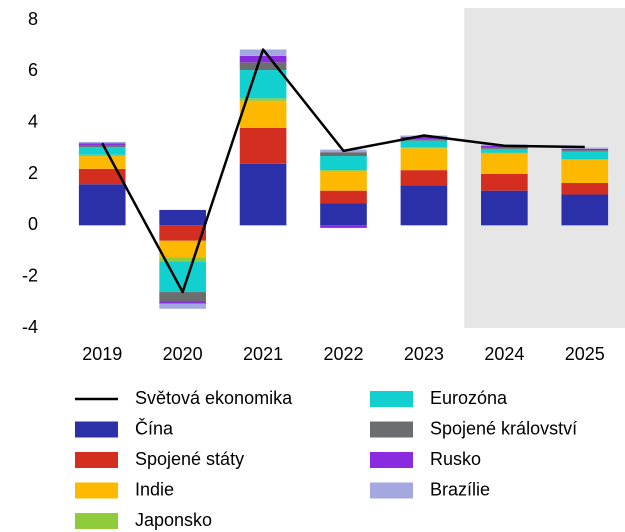 The image size is (625, 532). I want to click on x-tick-label: 2021, so click(263, 354).